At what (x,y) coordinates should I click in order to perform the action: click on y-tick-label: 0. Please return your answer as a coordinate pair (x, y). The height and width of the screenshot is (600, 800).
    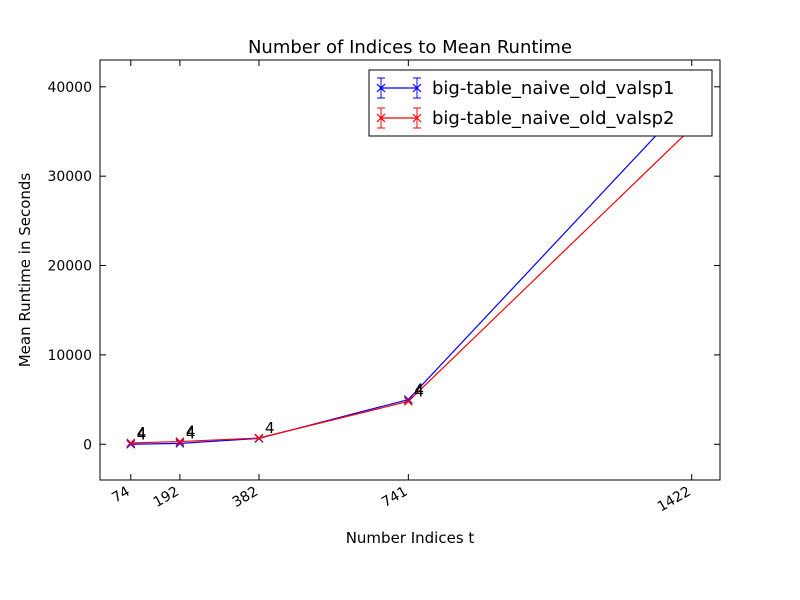
    Looking at the image, I should click on (87, 445).